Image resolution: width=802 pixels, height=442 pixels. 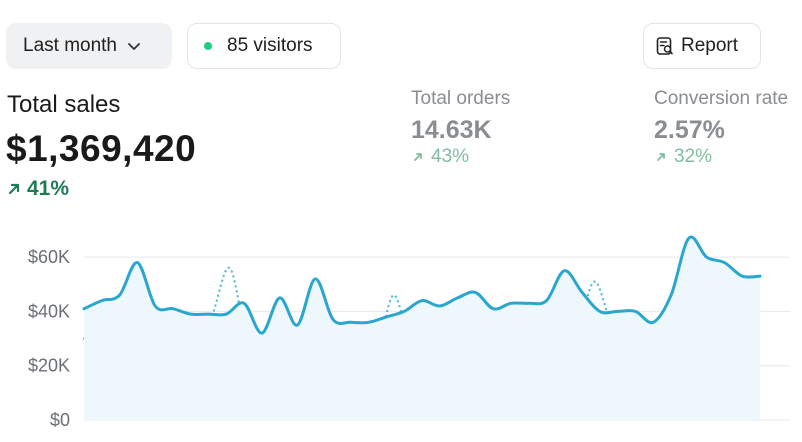 I want to click on conversion-rate-change: 32%, so click(x=683, y=157).